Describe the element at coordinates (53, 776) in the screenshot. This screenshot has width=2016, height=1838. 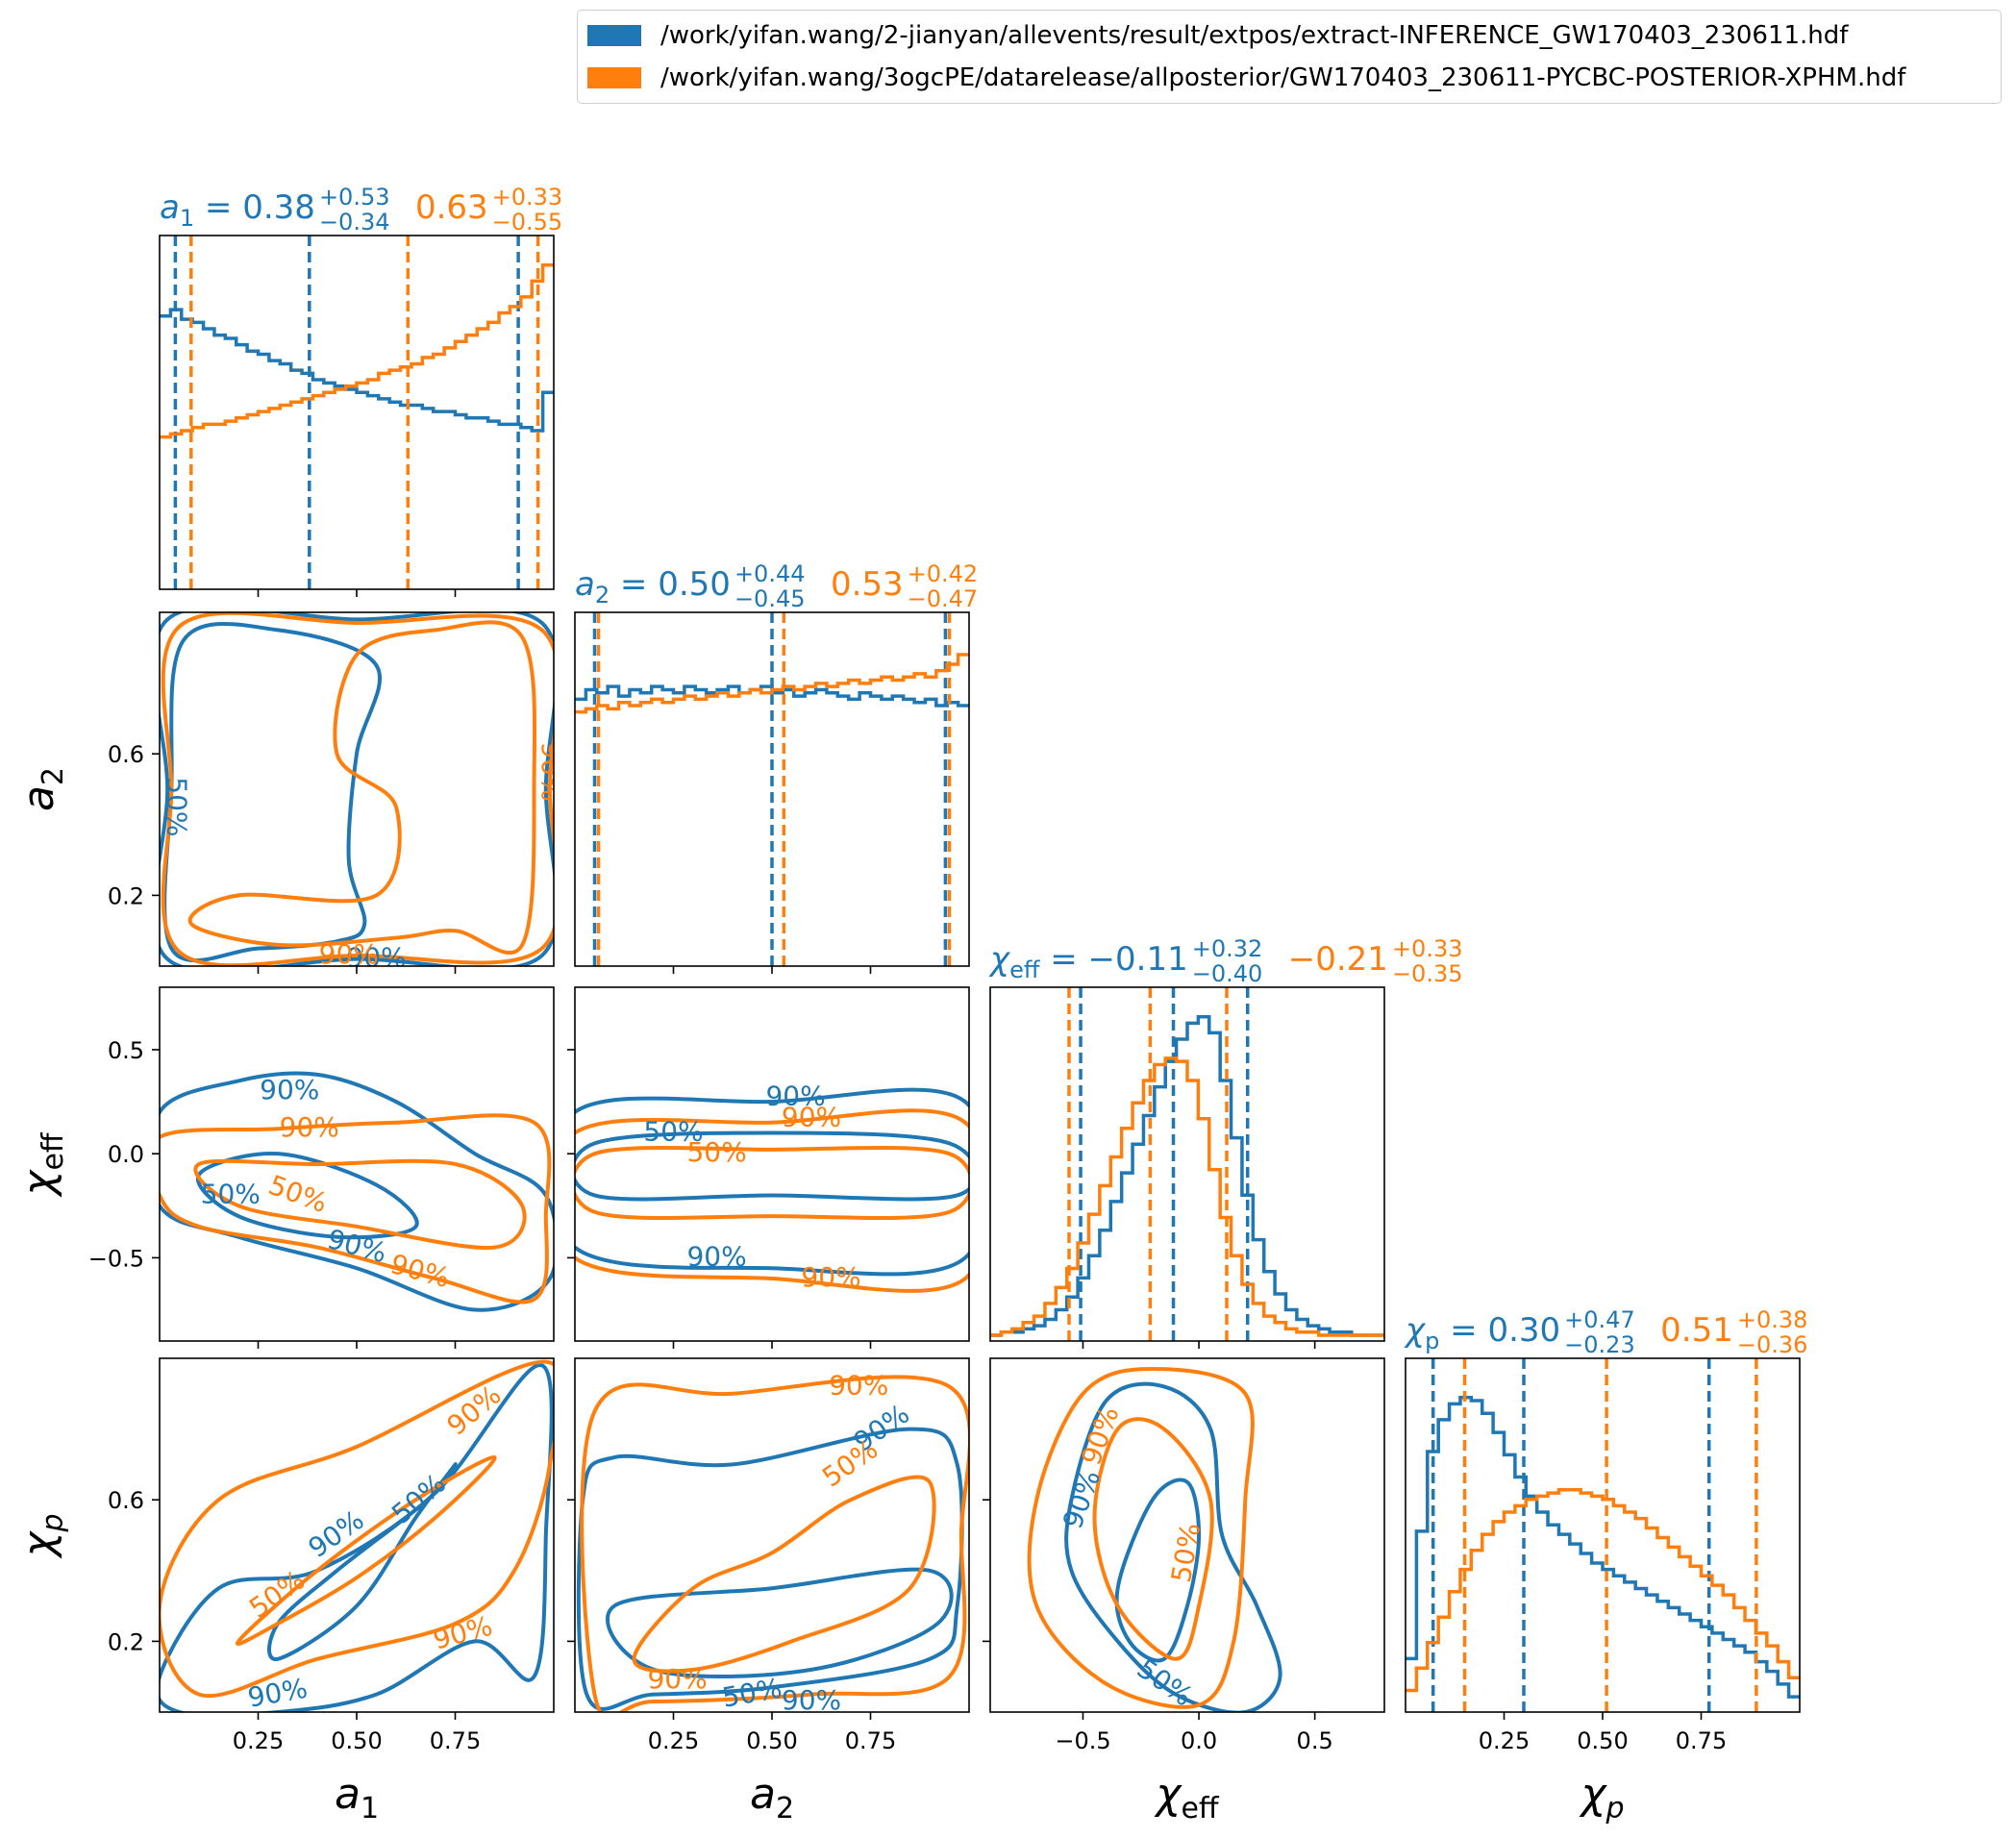
I see `ylabel-subscript: 2` at that location.